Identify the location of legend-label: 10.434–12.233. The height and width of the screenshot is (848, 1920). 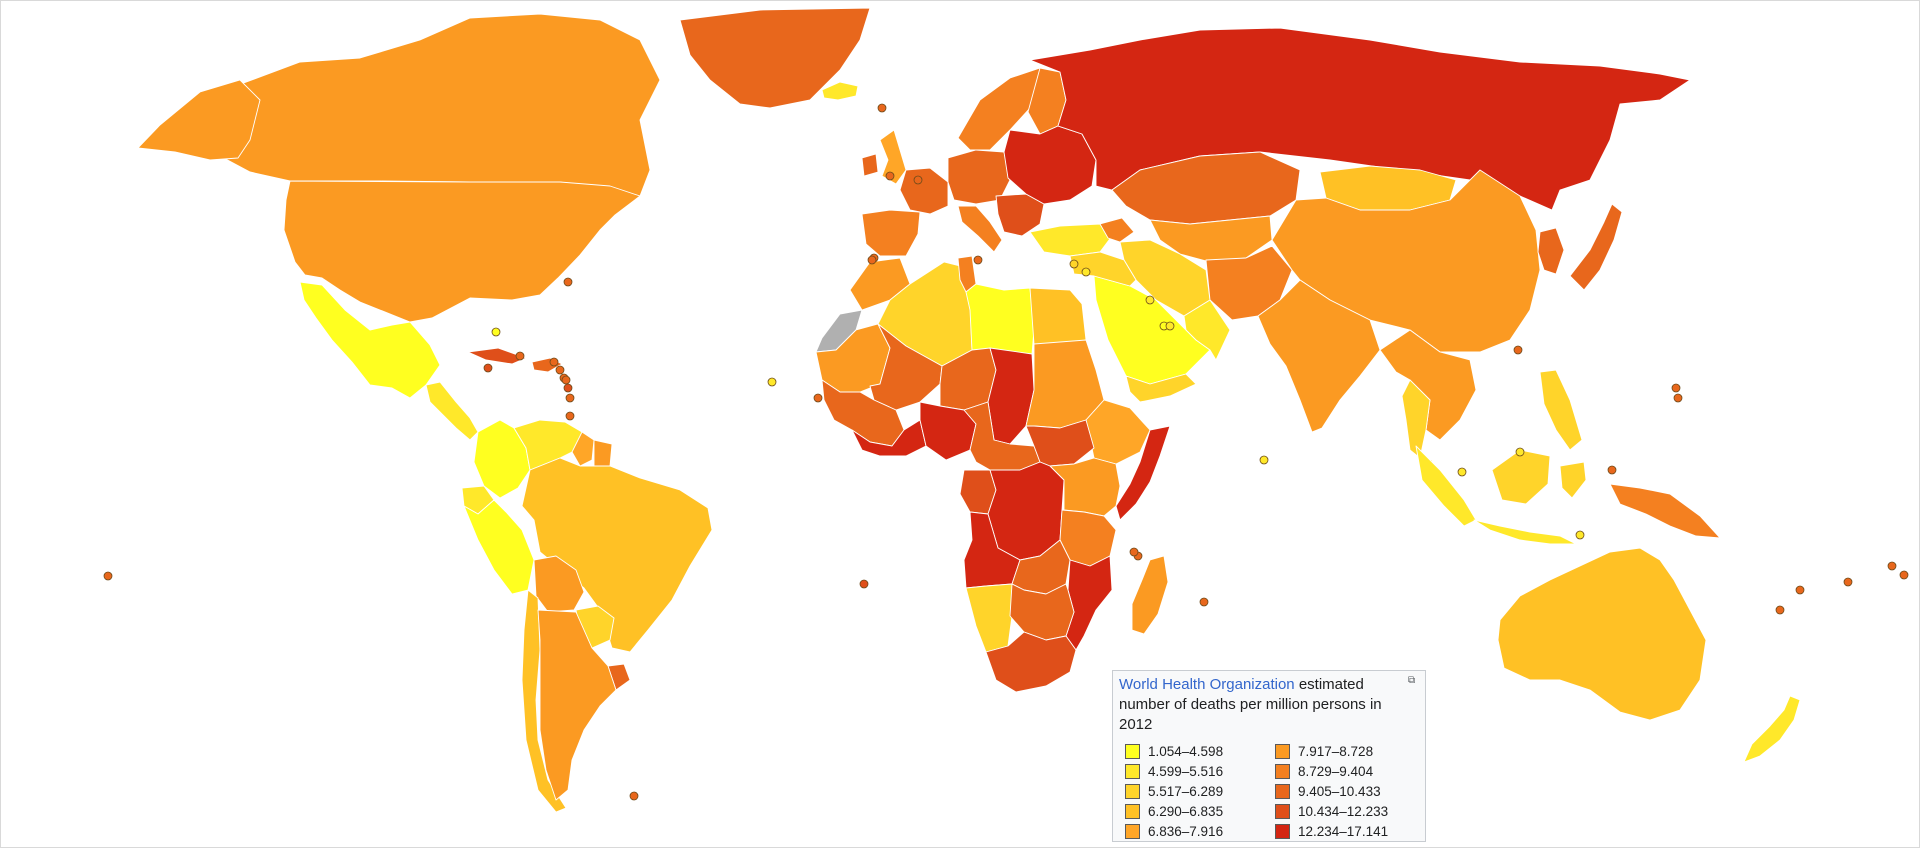
(1343, 811).